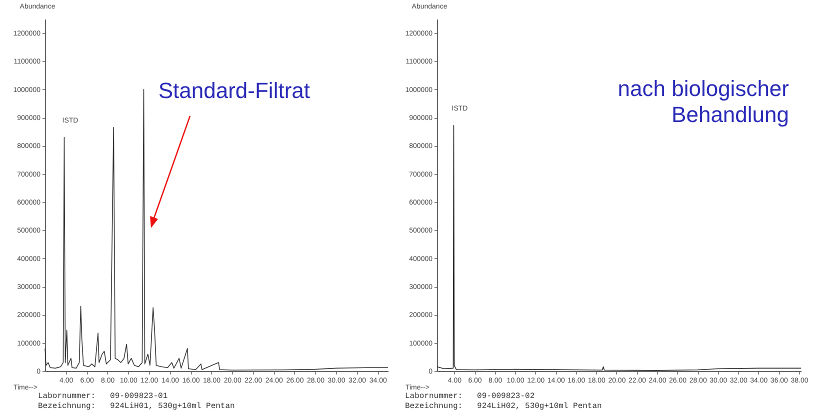  I want to click on text: Bezeichnung: 924LiH01, 530g+10ml Pentan, so click(136, 406).